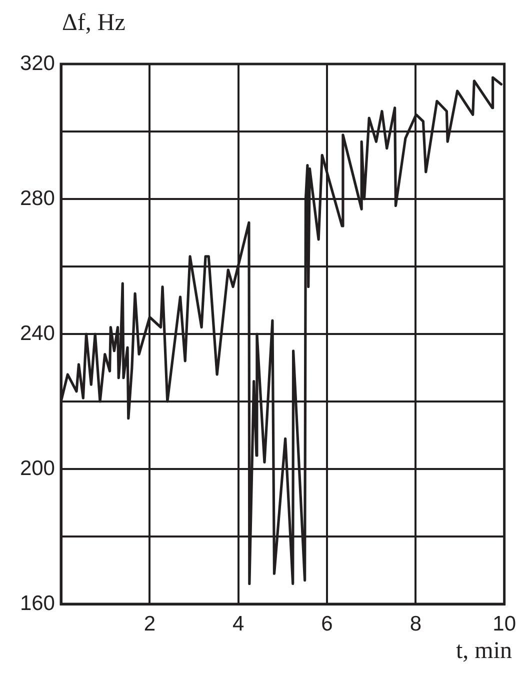  What do you see at coordinates (327, 624) in the screenshot?
I see `x-tick-label: 6` at bounding box center [327, 624].